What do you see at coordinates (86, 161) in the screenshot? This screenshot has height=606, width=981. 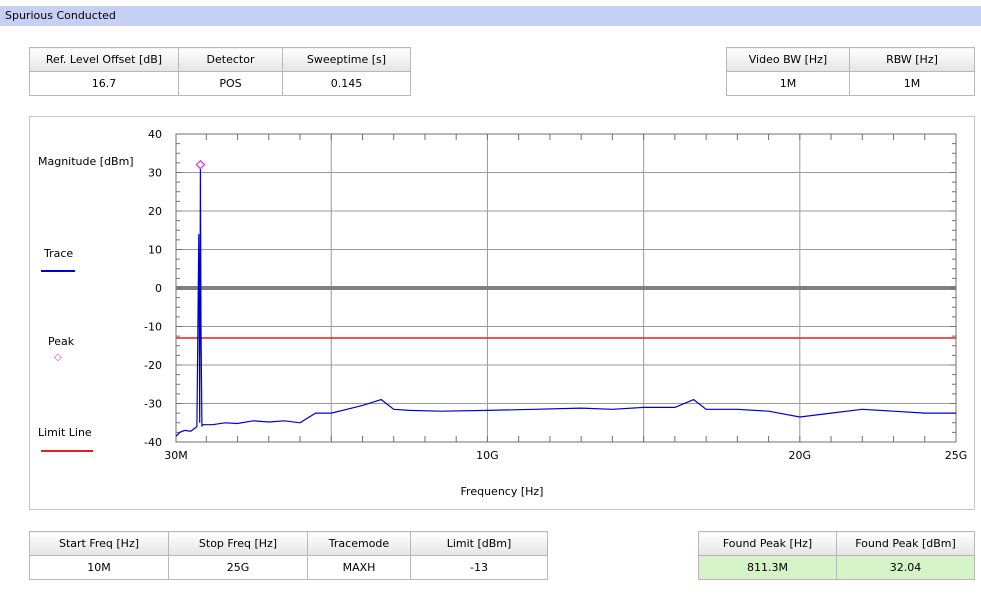 I see `y-axis-label: Magnitude [dBm]` at bounding box center [86, 161].